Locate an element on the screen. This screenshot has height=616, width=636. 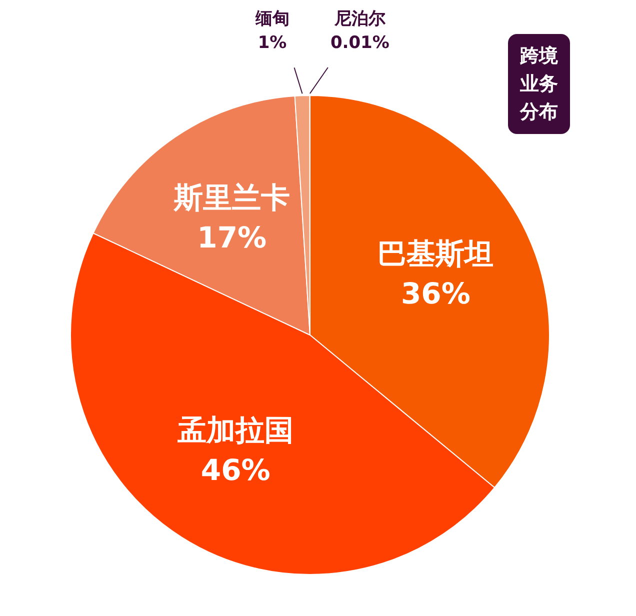
data-label: 17% is located at coordinates (232, 237).